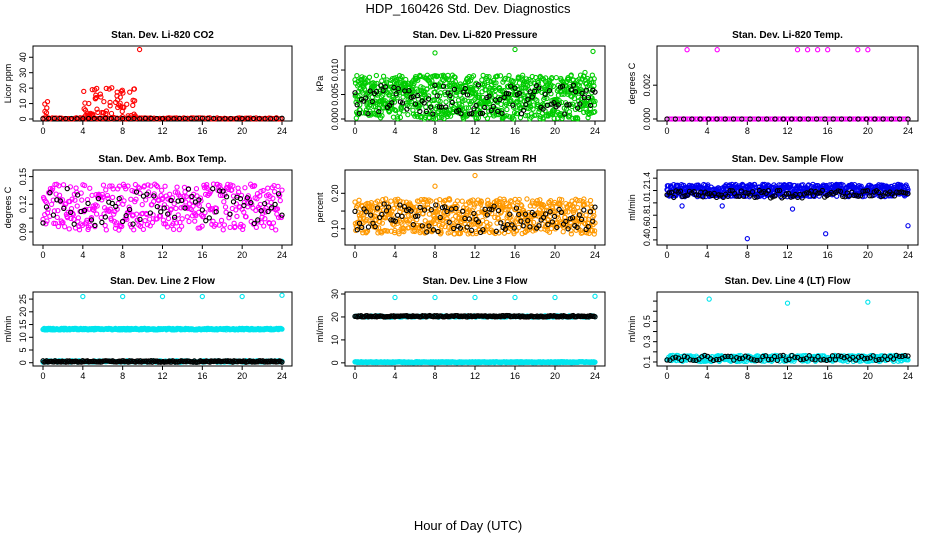  I want to click on y-tick-label: 0.010, so click(335, 70).